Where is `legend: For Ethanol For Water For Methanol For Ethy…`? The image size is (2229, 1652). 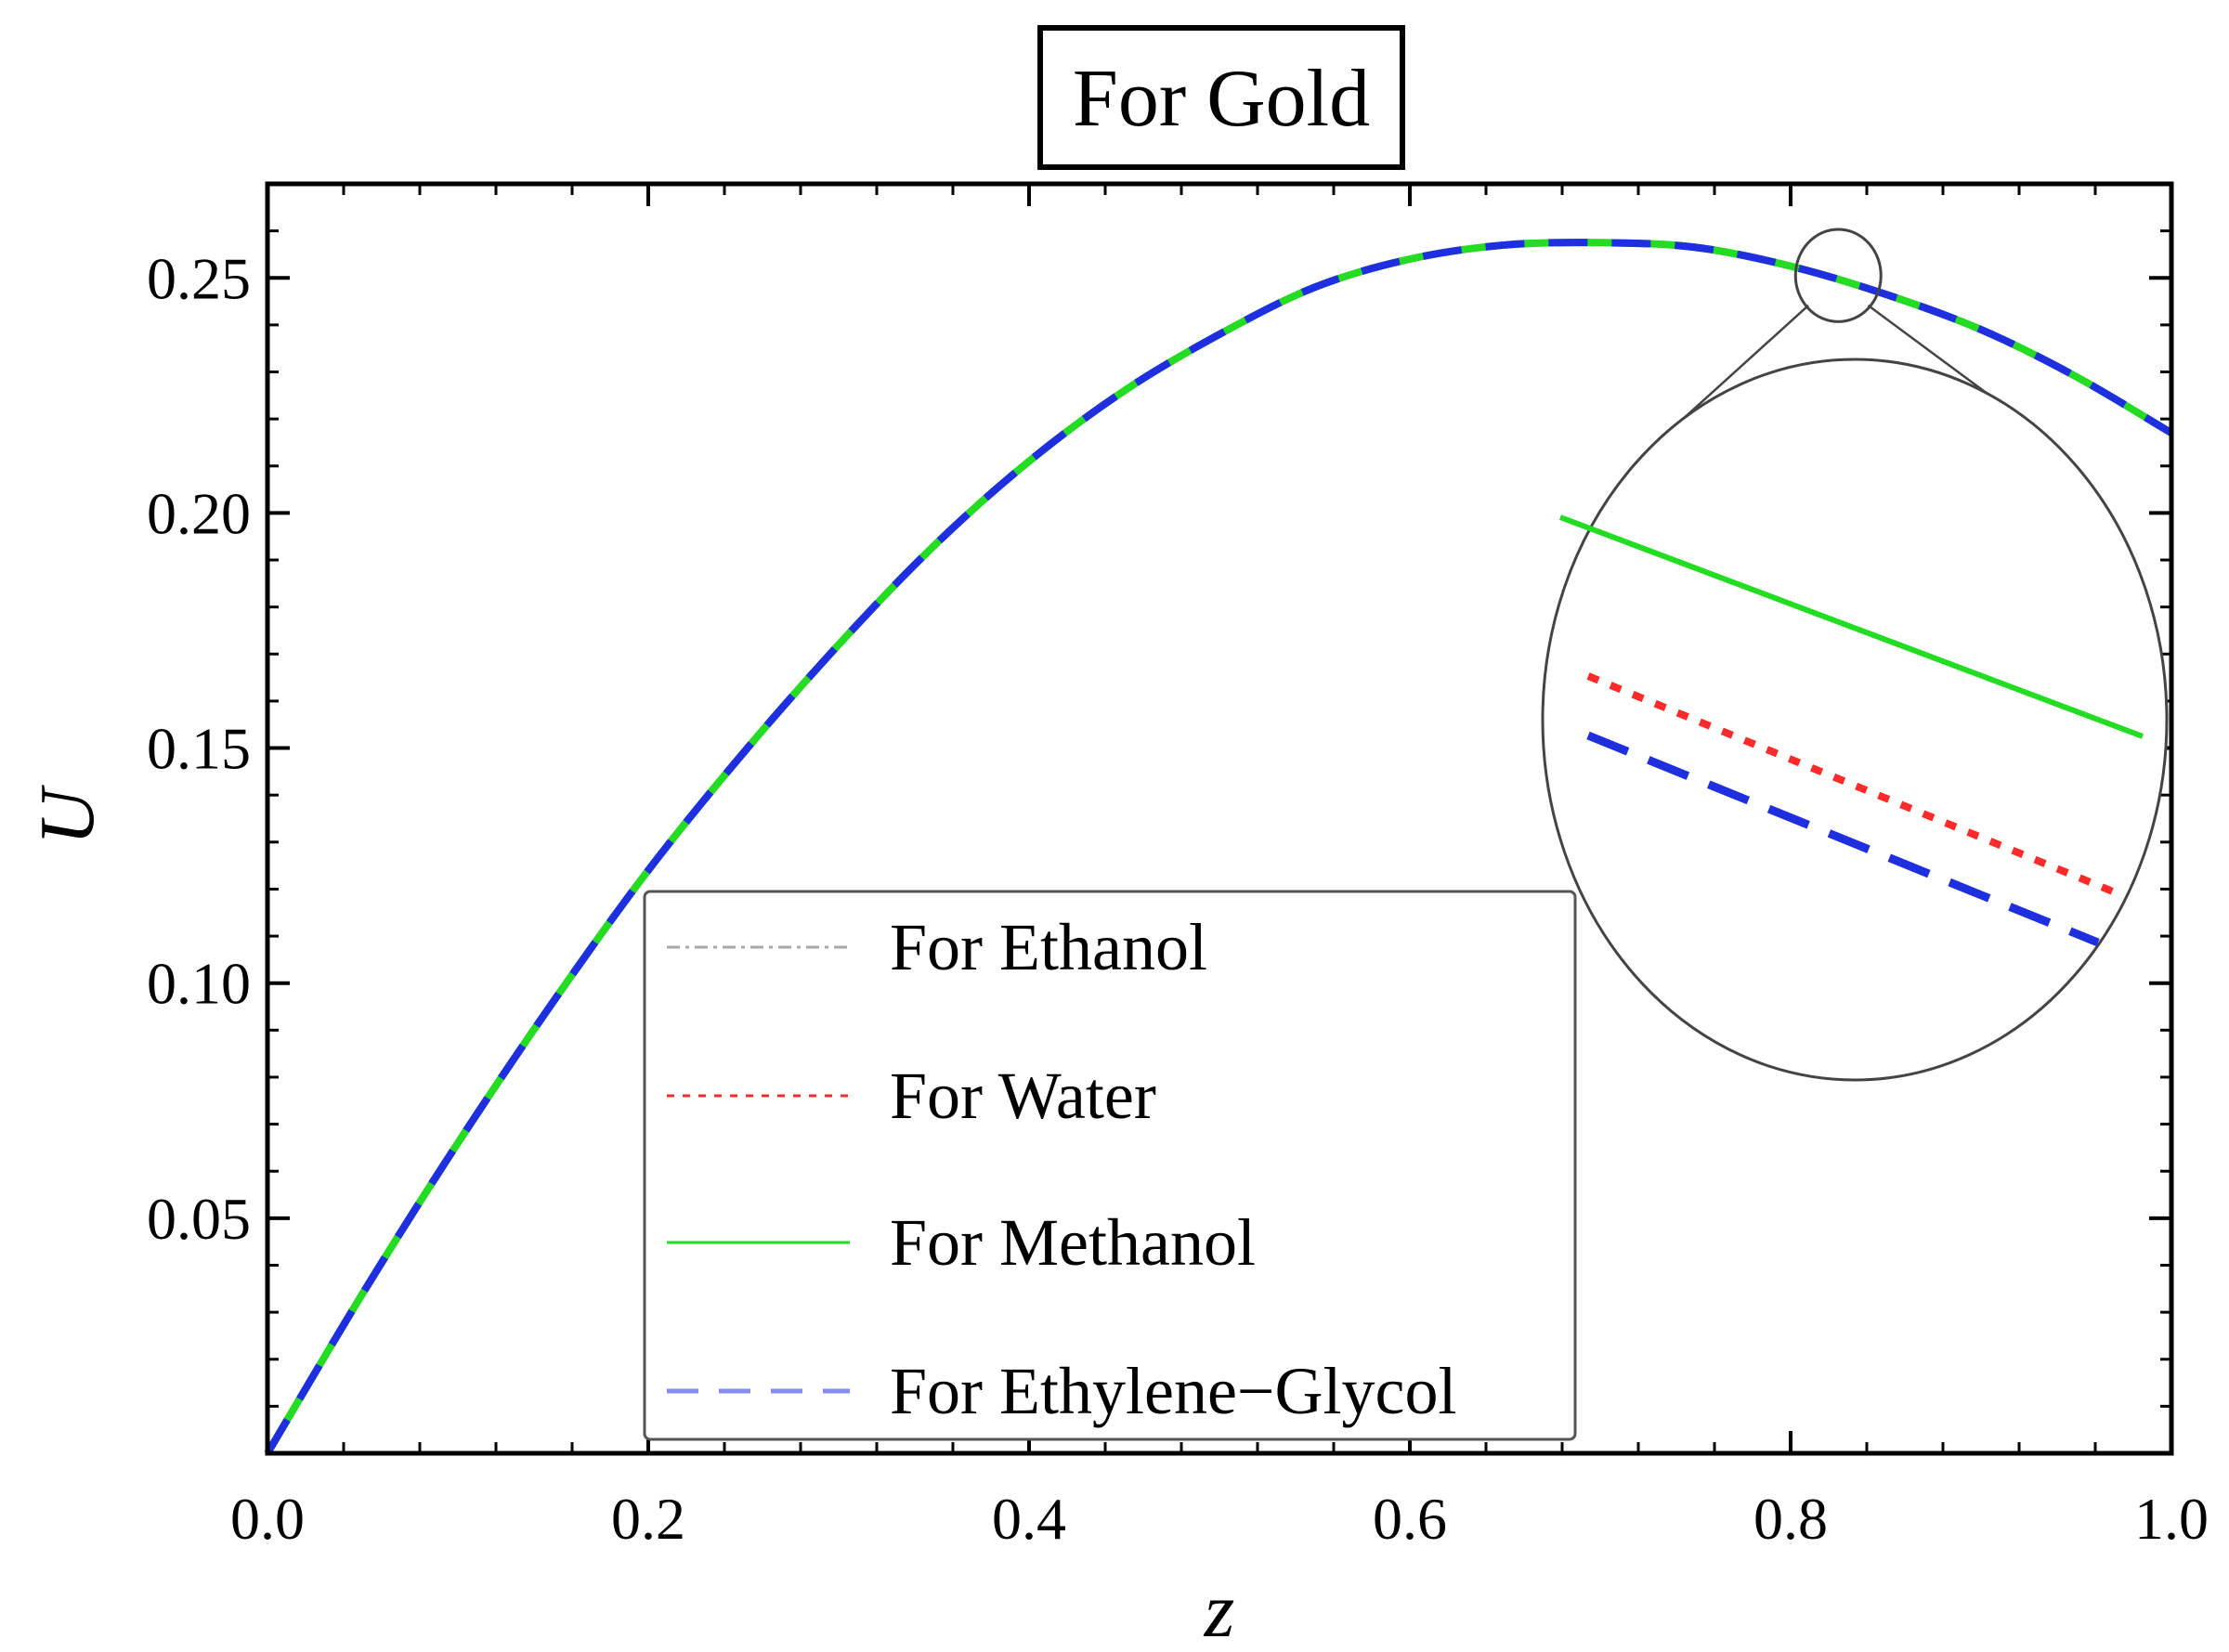
legend: For Ethanol For Water For Methanol For Ethy… is located at coordinates (1110, 1166).